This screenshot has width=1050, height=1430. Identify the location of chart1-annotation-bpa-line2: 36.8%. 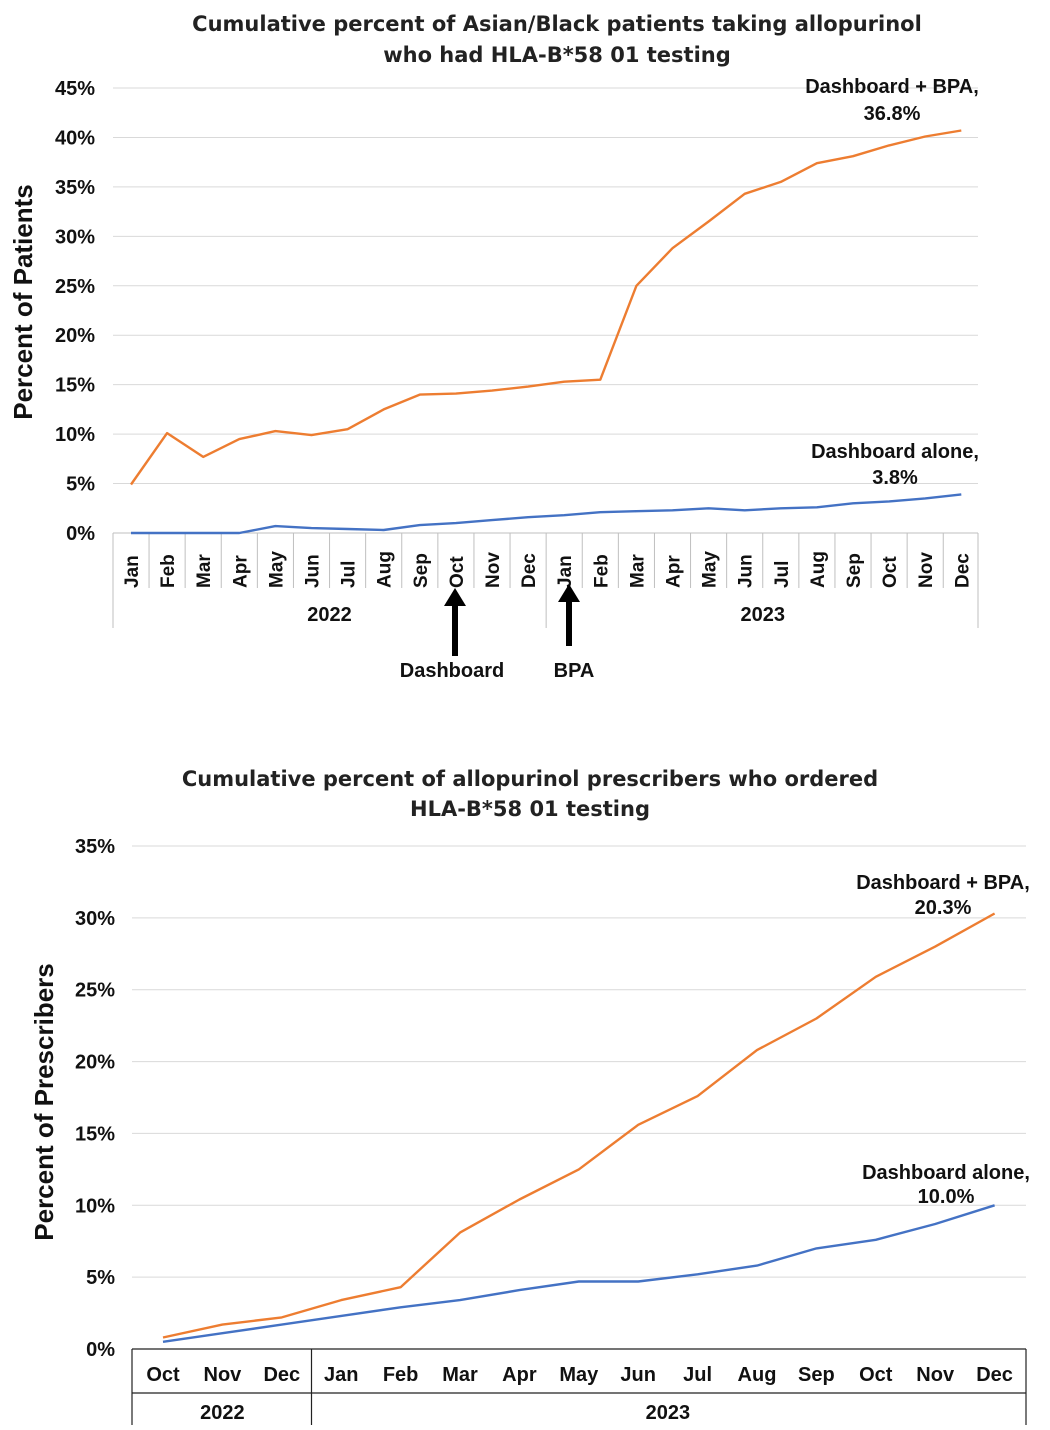
(892, 114).